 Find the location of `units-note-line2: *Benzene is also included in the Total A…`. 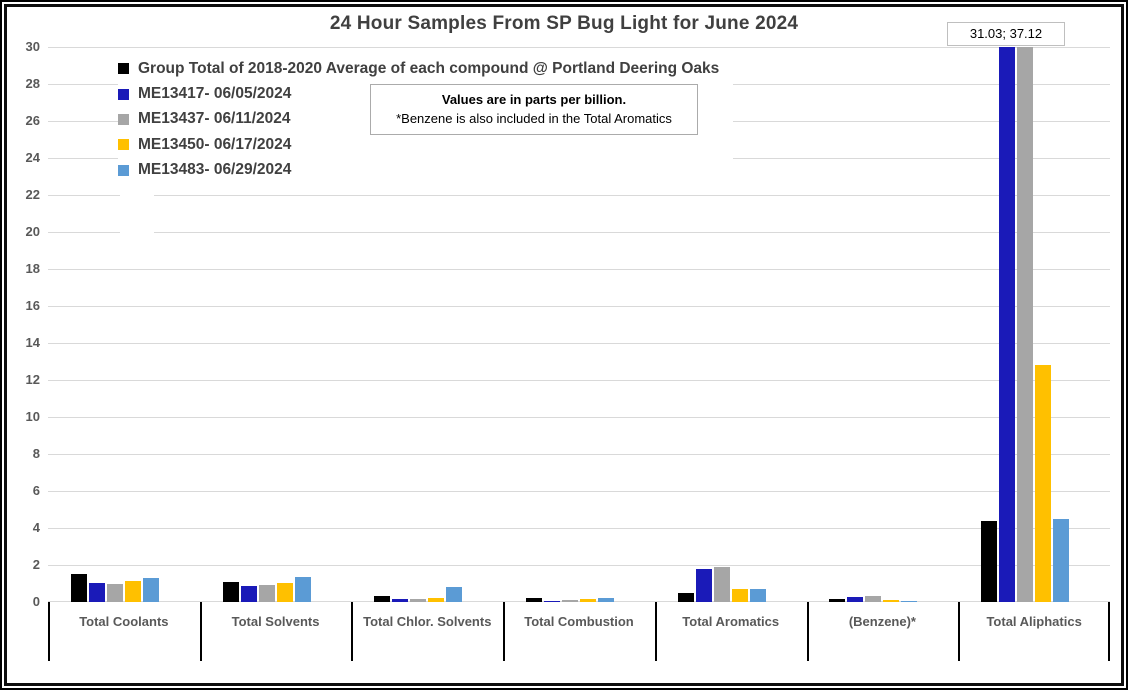

units-note-line2: *Benzene is also included in the Total A… is located at coordinates (534, 118).